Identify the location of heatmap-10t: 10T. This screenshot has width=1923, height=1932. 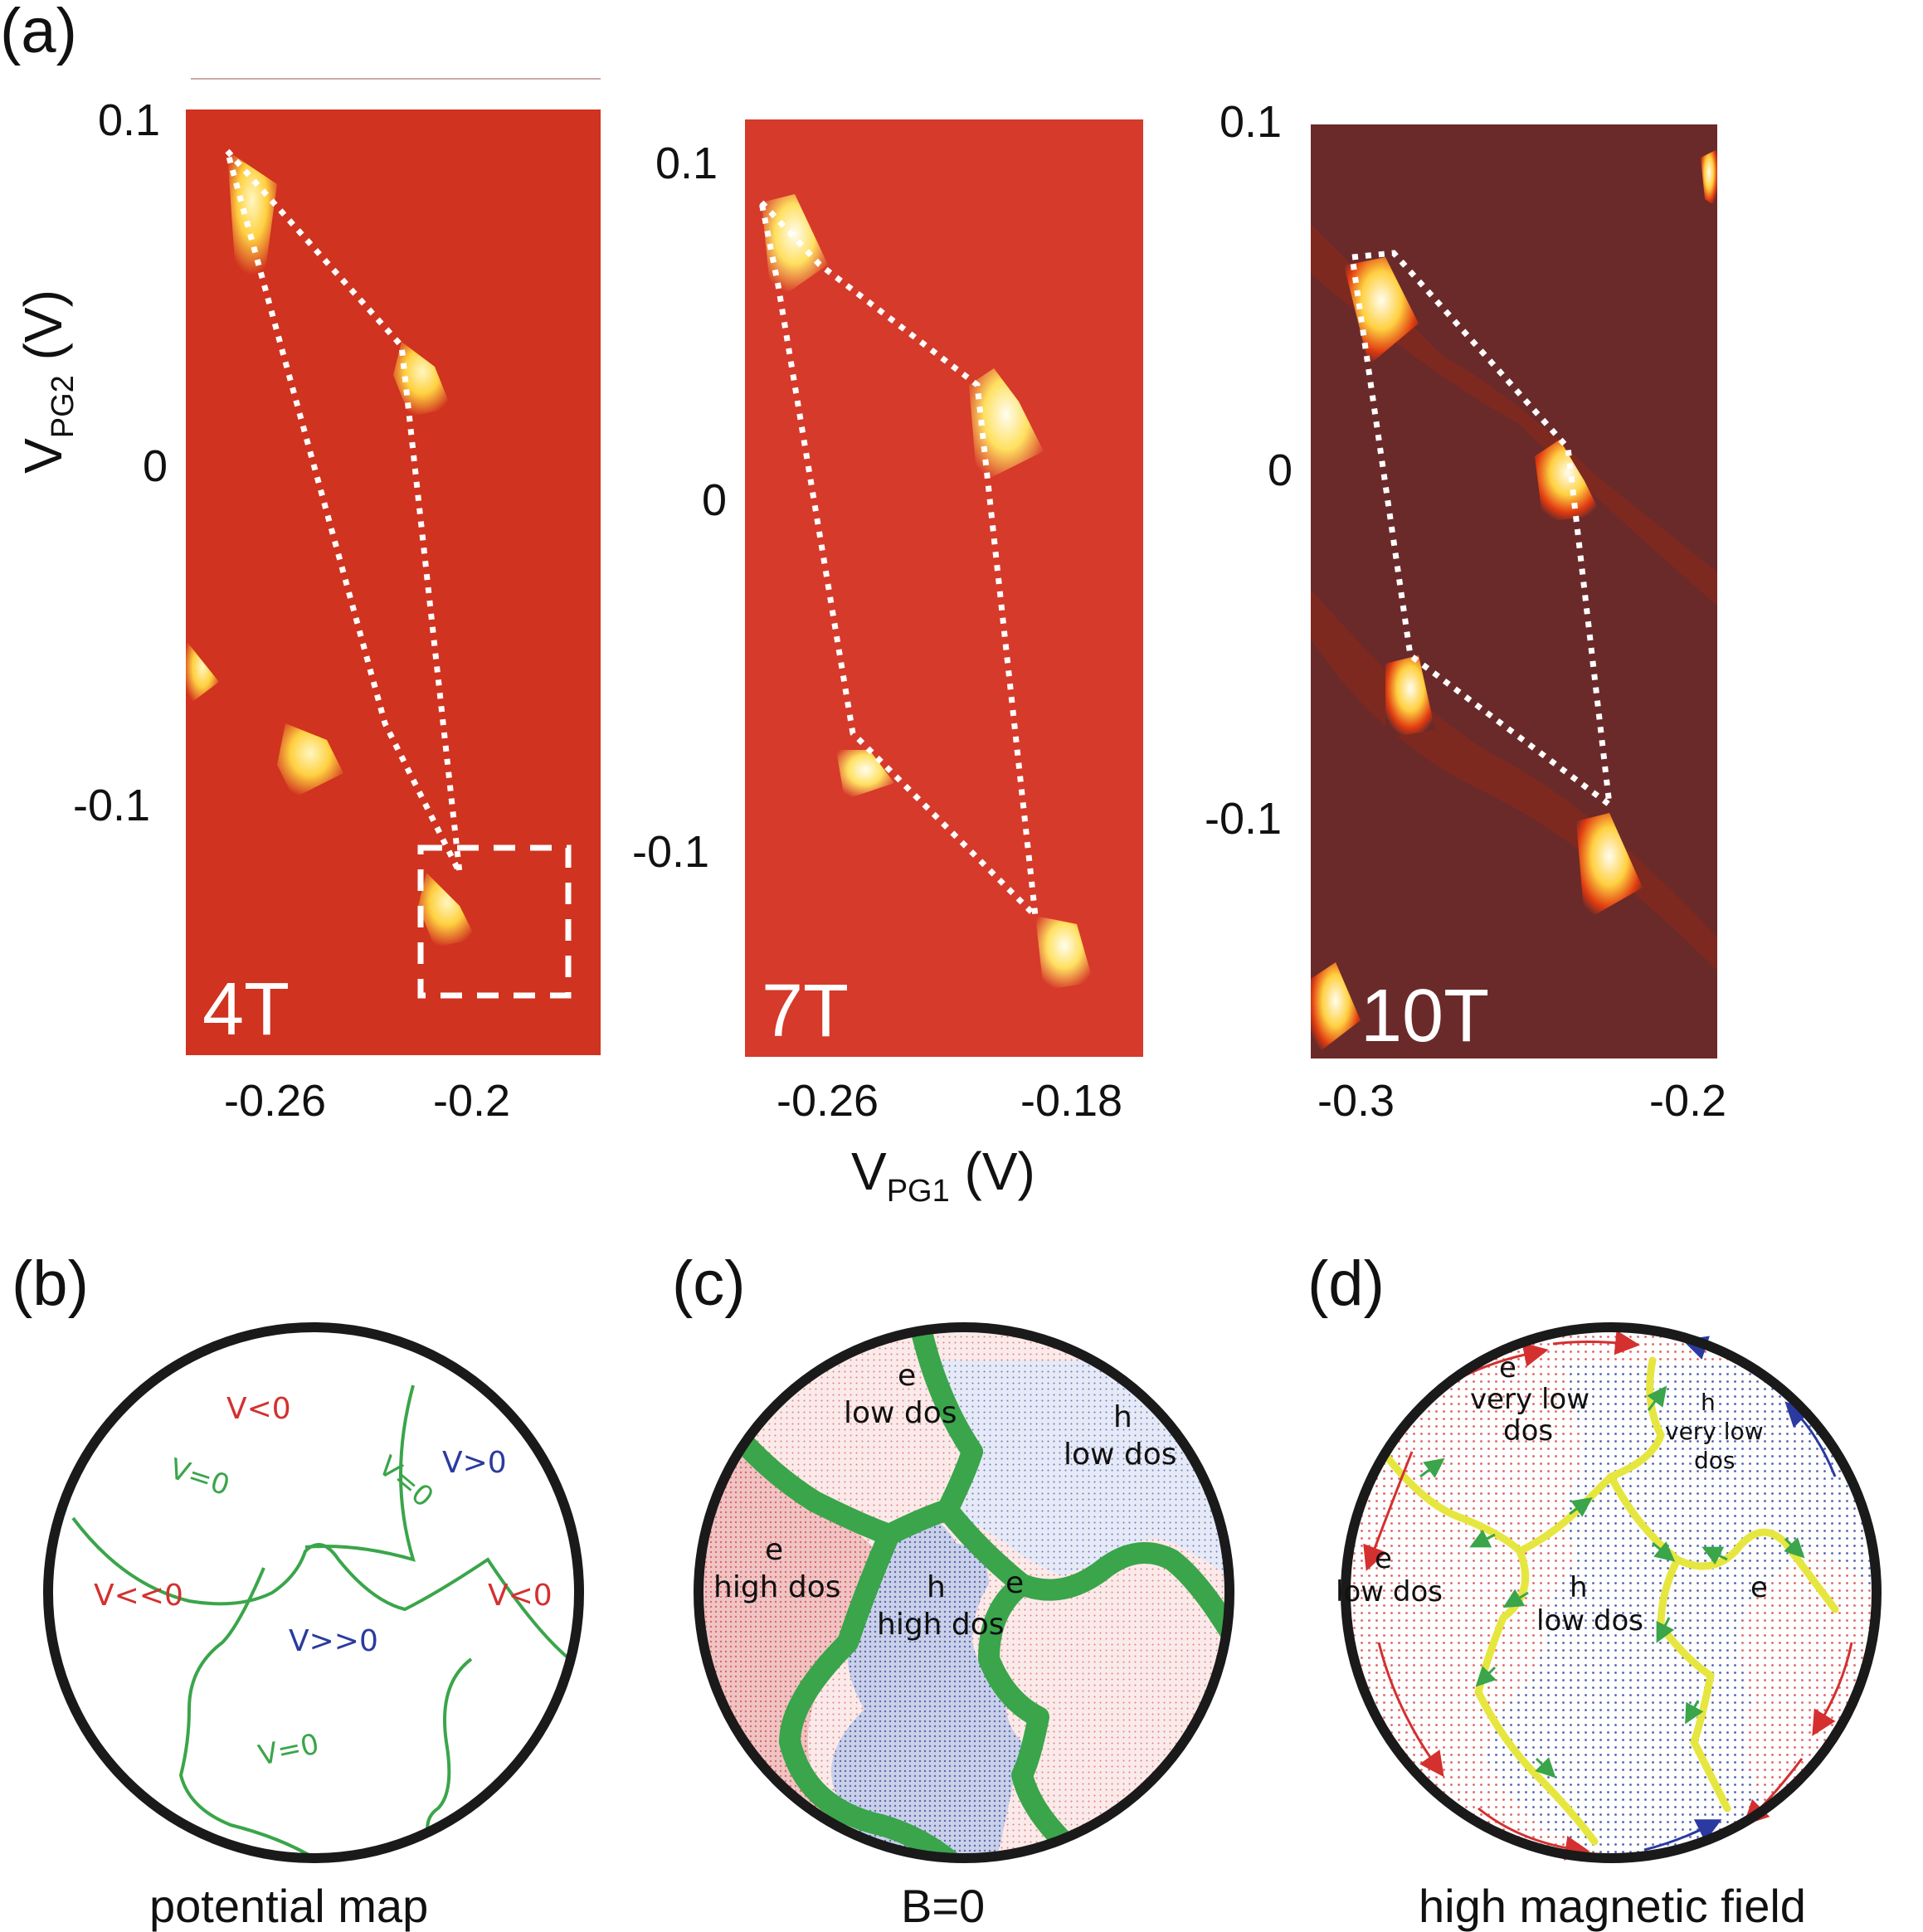
(1514, 591).